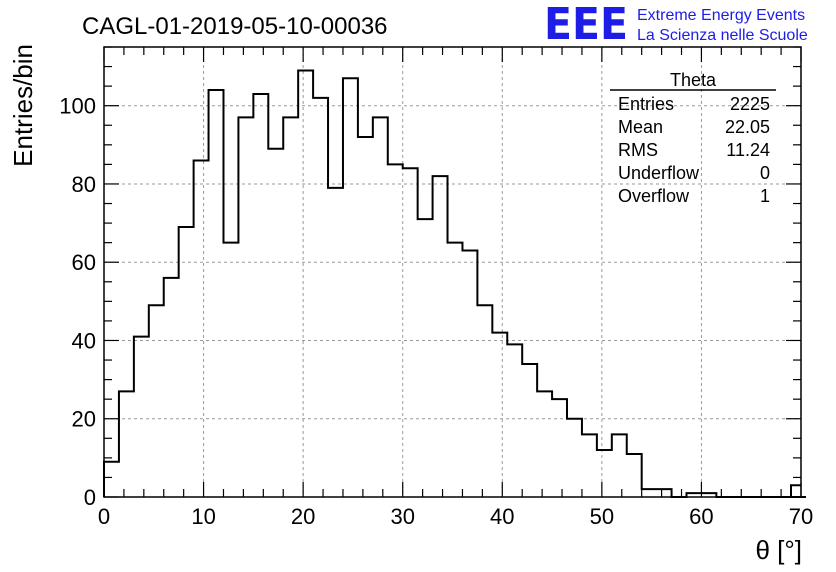 The width and height of the screenshot is (836, 572). What do you see at coordinates (765, 173) in the screenshot?
I see `stats-value-underflow: 0` at bounding box center [765, 173].